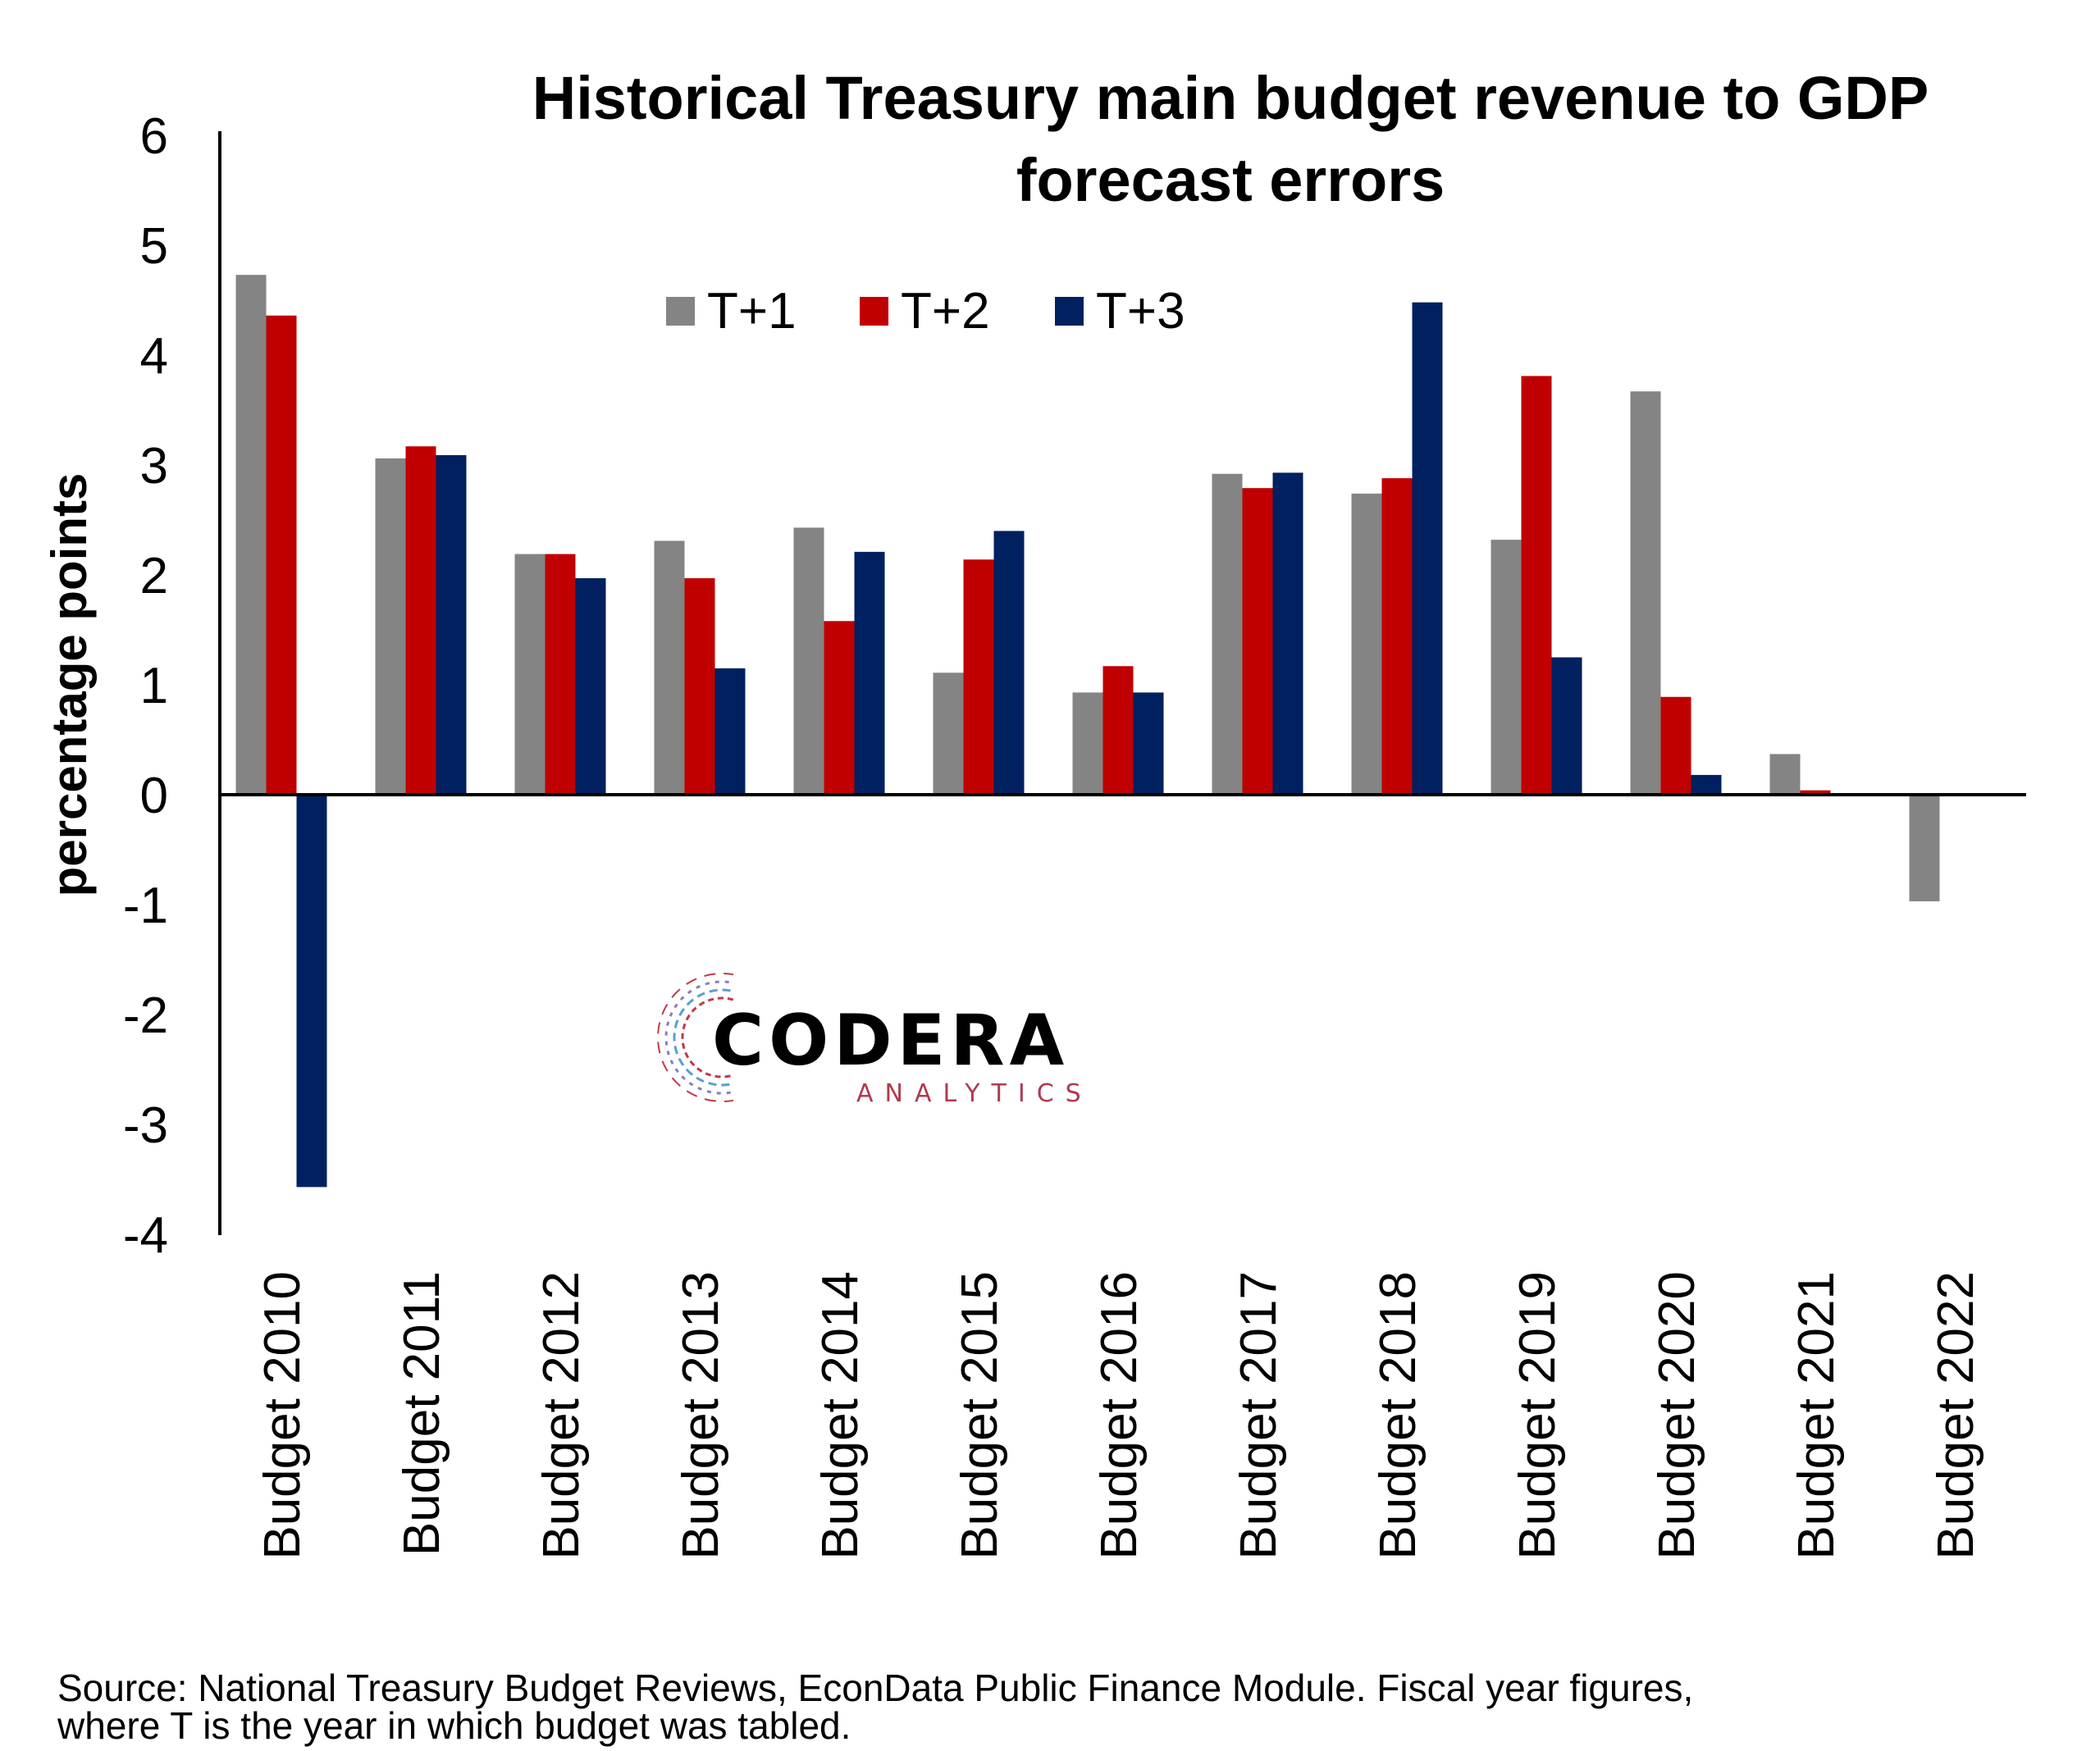 This screenshot has height=1751, width=2100. Describe the element at coordinates (1397, 637) in the screenshot. I see `bar-tplus2-budget-2018` at that location.